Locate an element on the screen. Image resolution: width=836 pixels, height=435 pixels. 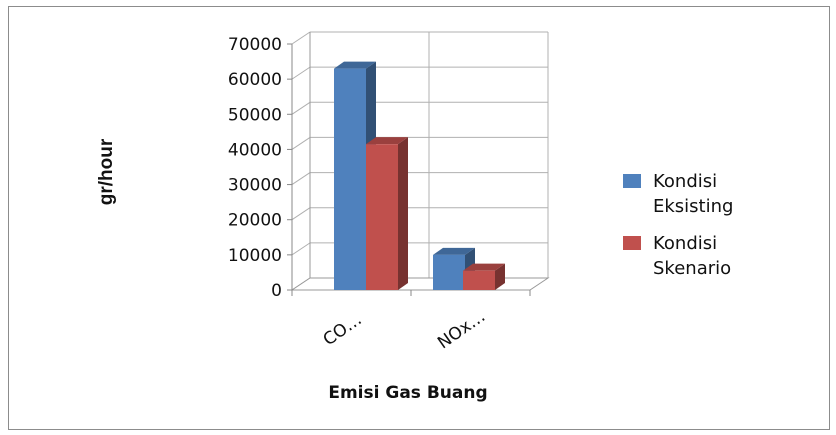
legend-label-skenario-1: Kondisi is located at coordinates (685, 243).